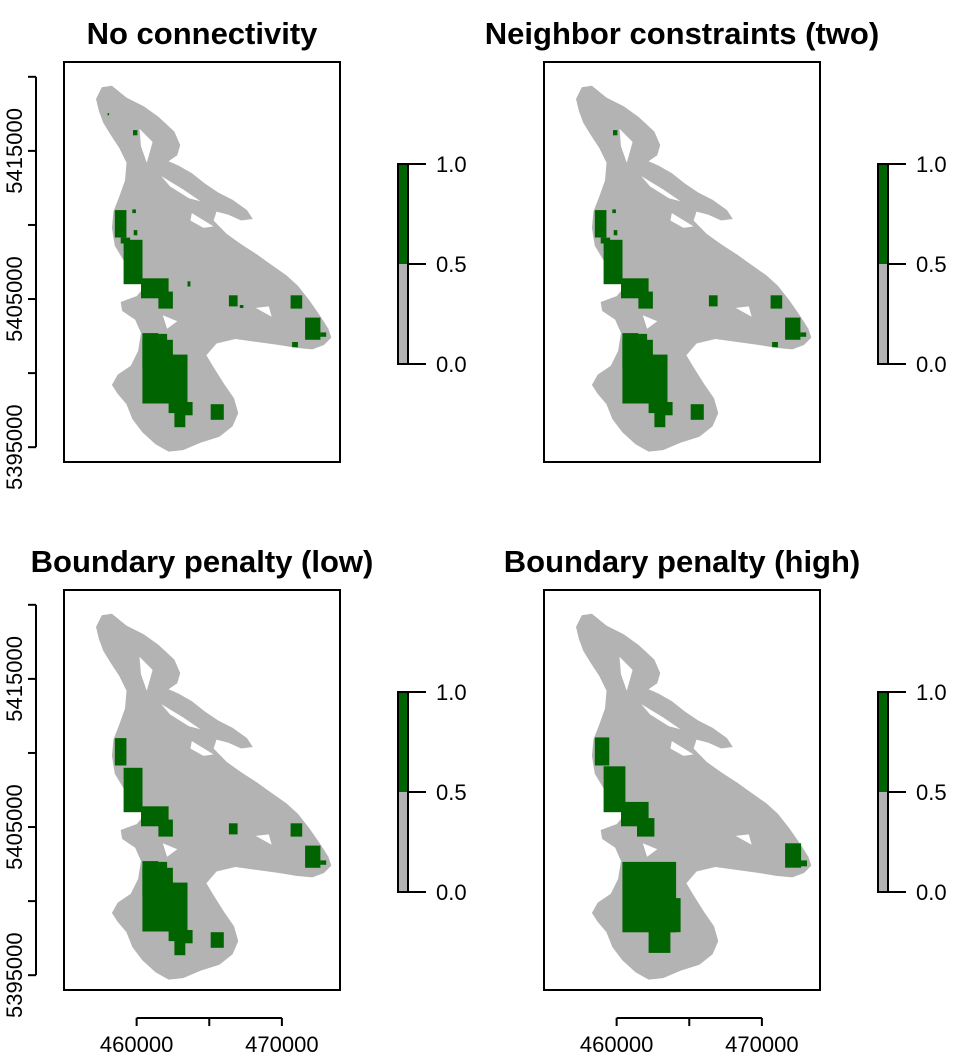  Describe the element at coordinates (689, 1036) in the screenshot. I see `x-axis: 460000 470000` at that location.